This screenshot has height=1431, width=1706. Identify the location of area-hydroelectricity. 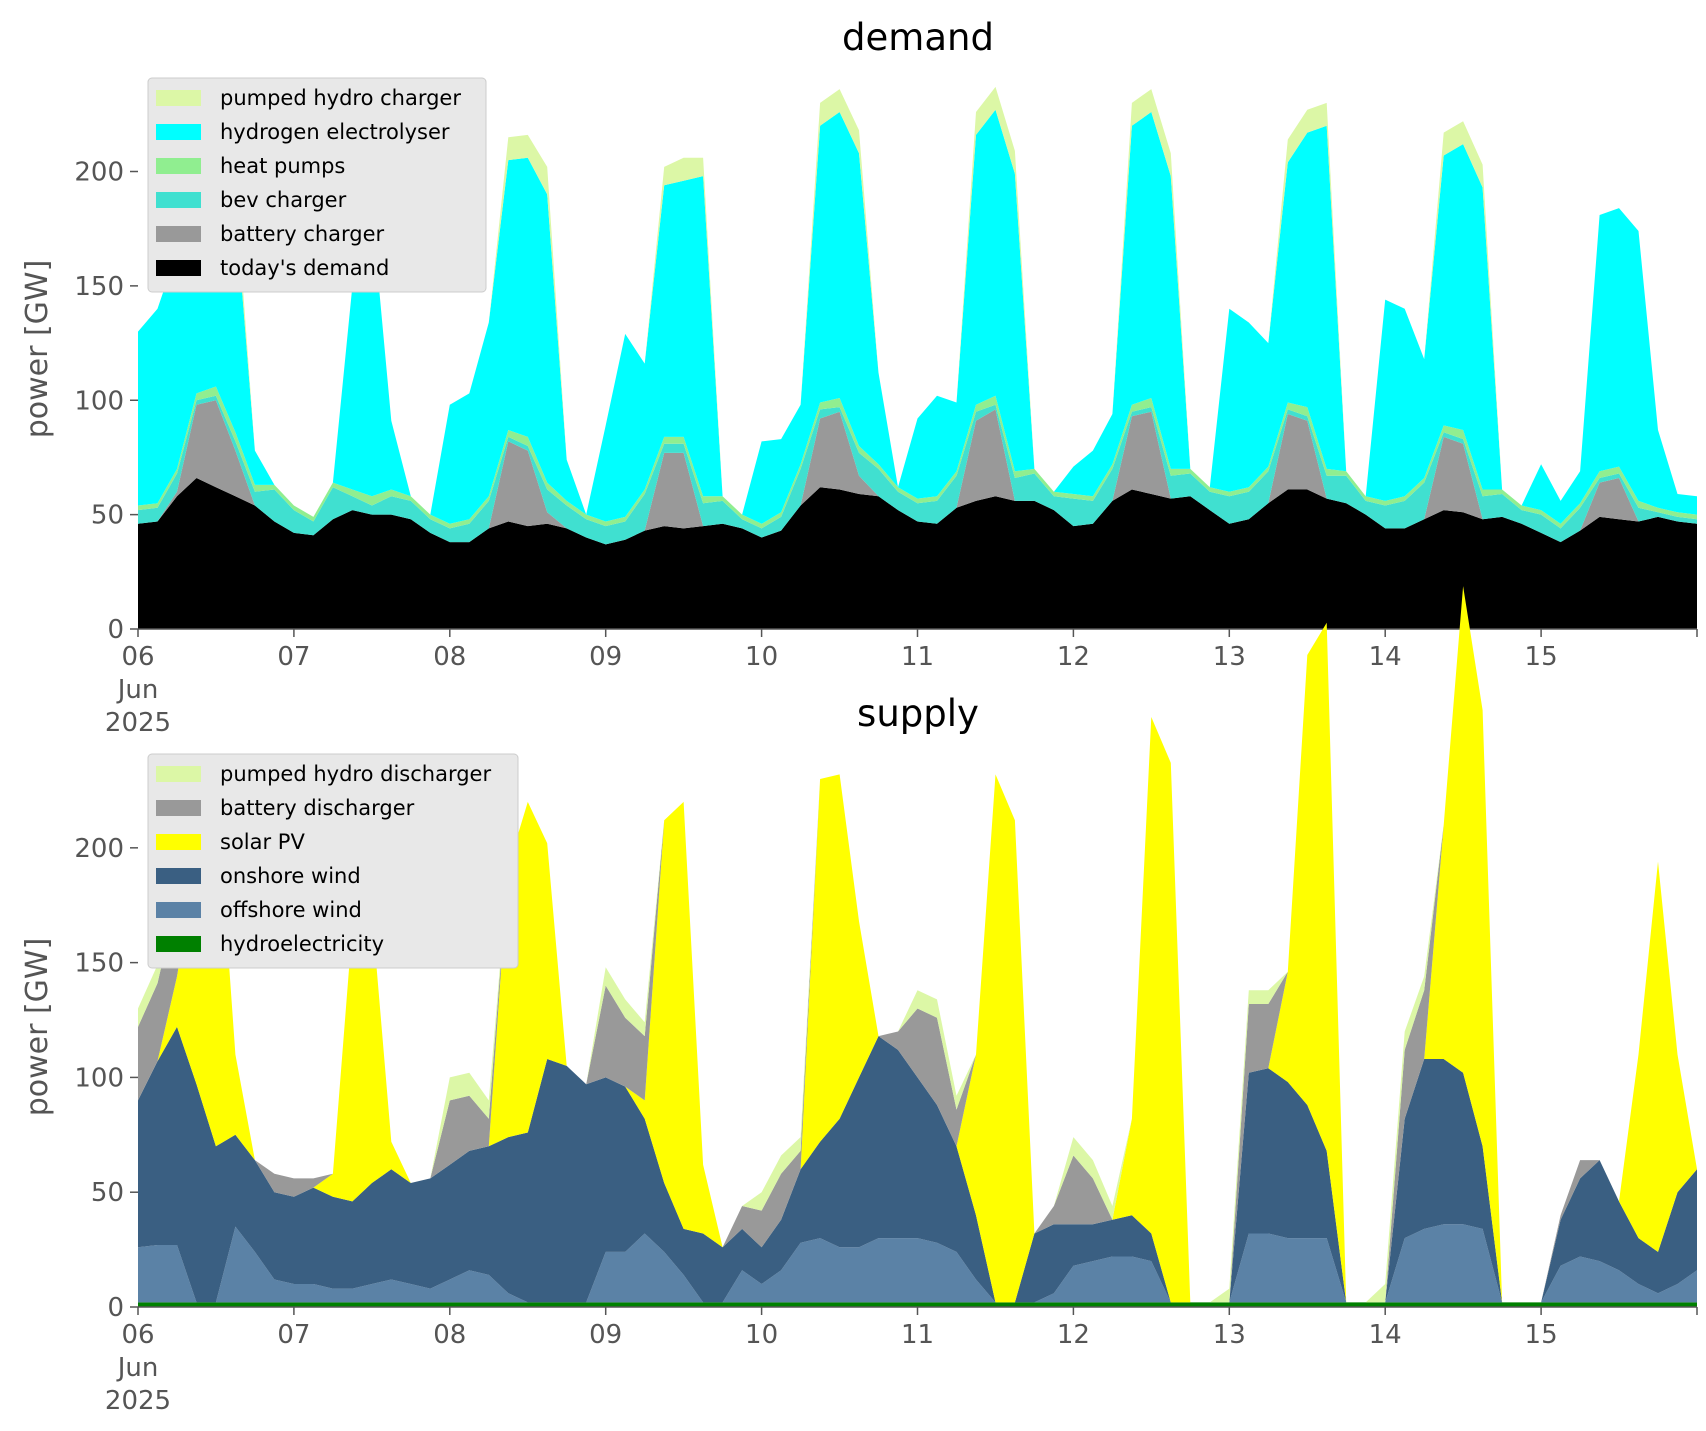
(917, 1304).